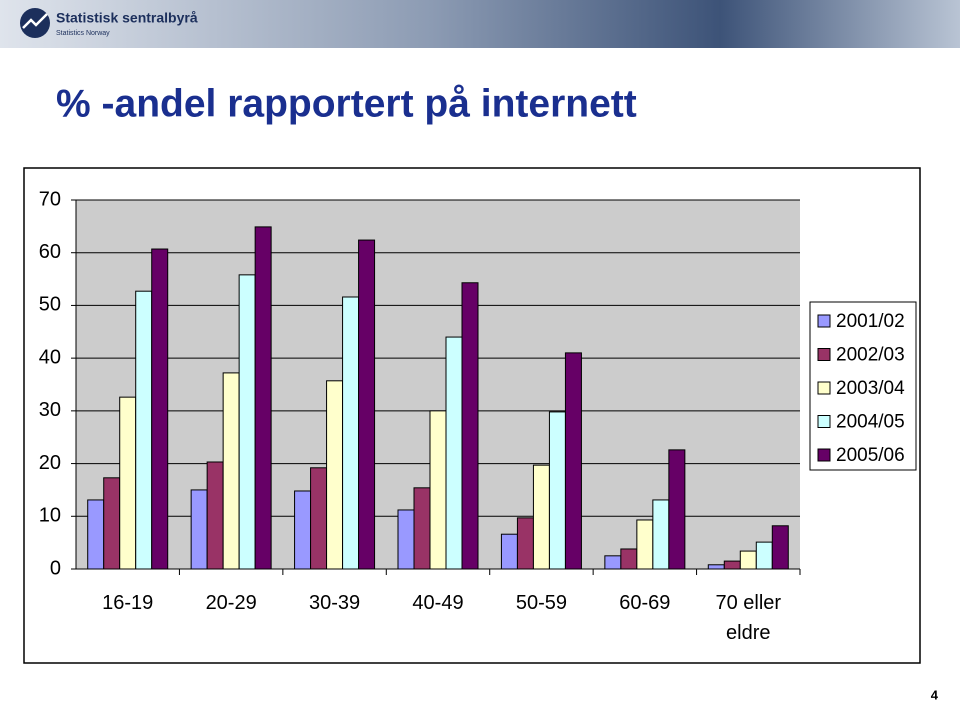  What do you see at coordinates (83, 33) in the screenshot?
I see `org-name-en: Statistics Norway` at bounding box center [83, 33].